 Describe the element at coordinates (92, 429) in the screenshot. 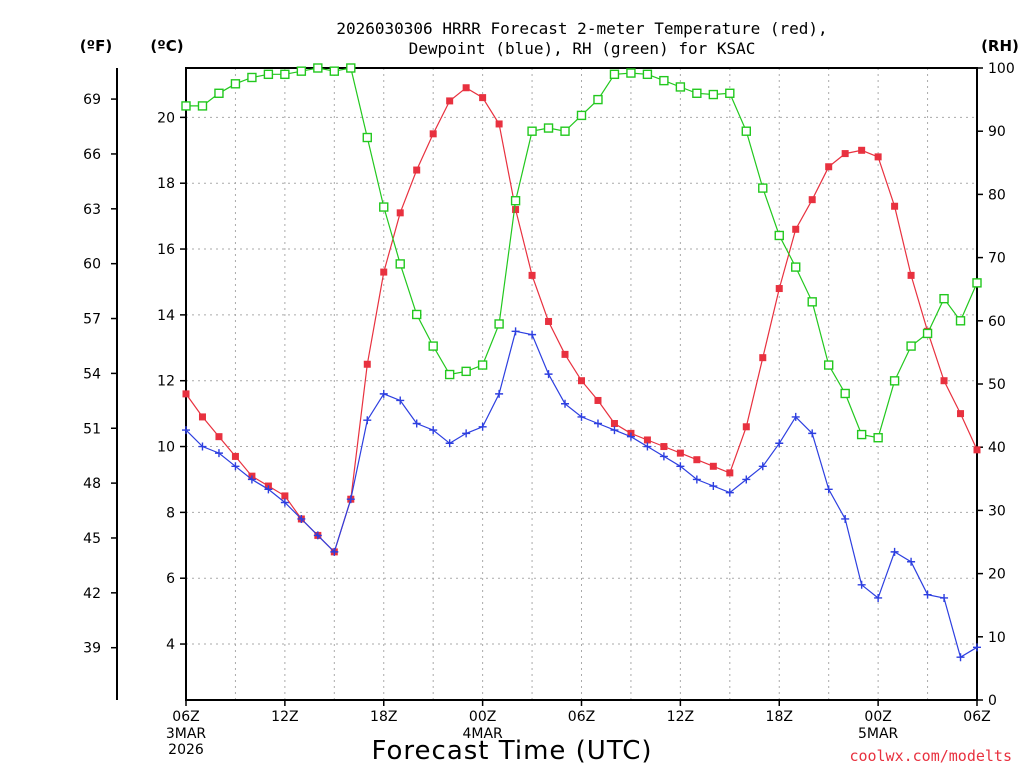

I see `fahrenheit-tick-label: 51` at that location.